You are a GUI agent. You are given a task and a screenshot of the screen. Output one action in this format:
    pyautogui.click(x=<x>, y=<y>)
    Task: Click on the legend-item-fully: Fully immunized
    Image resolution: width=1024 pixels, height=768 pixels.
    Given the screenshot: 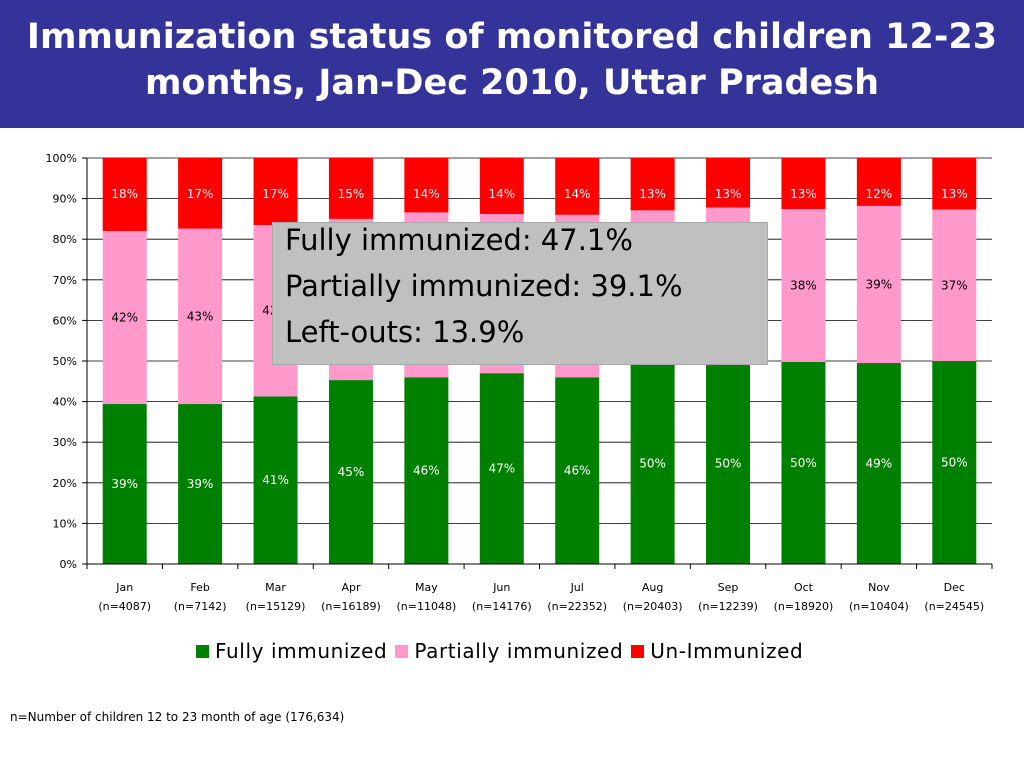 What is the action you would take?
    pyautogui.click(x=291, y=651)
    